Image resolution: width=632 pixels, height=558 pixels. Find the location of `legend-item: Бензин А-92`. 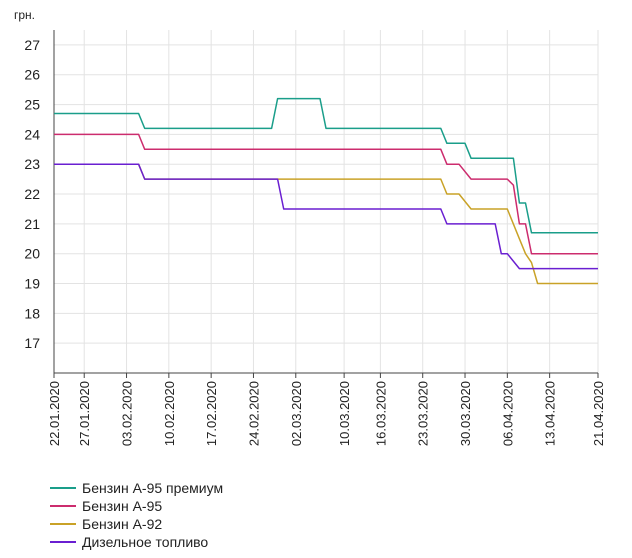

legend-item: Бензин А-92 is located at coordinates (136, 524).